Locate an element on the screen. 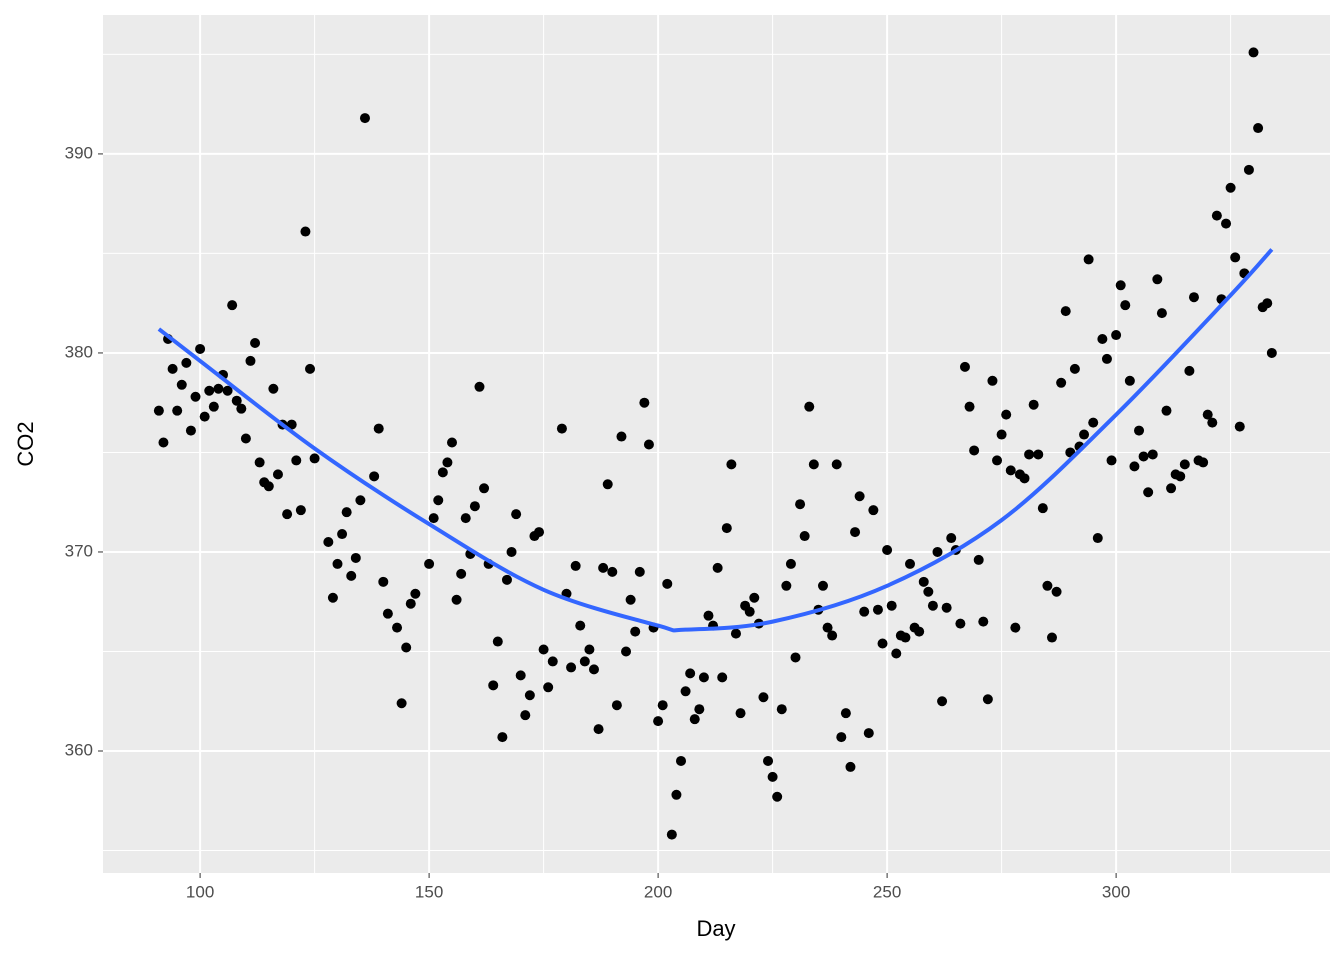  x-tick-label: 200 is located at coordinates (658, 891).